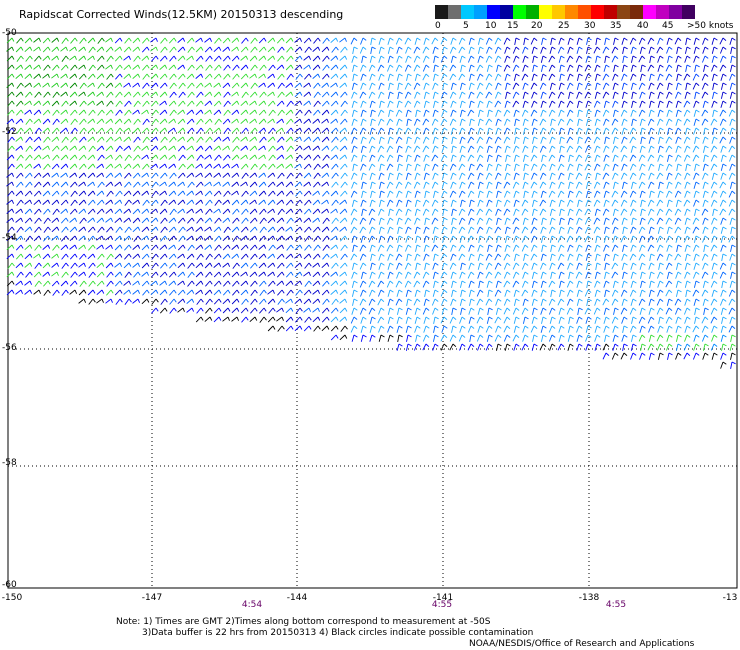 This screenshot has width=740, height=650. What do you see at coordinates (590, 26) in the screenshot?
I see `legend-label-30: 30` at bounding box center [590, 26].